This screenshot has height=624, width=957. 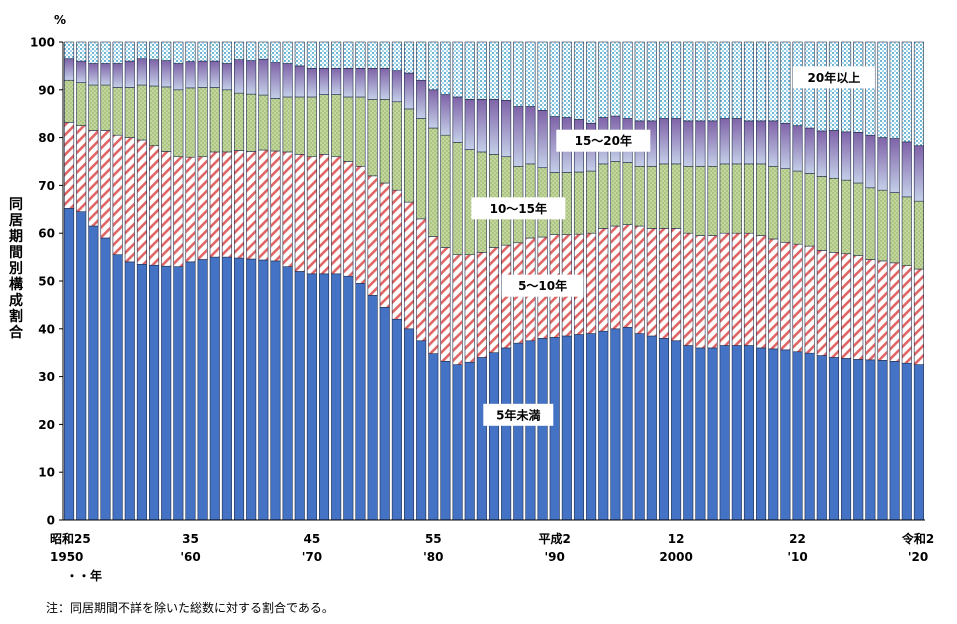 What do you see at coordinates (797, 539) in the screenshot?
I see `x-tick-label-6-0: 22` at bounding box center [797, 539].